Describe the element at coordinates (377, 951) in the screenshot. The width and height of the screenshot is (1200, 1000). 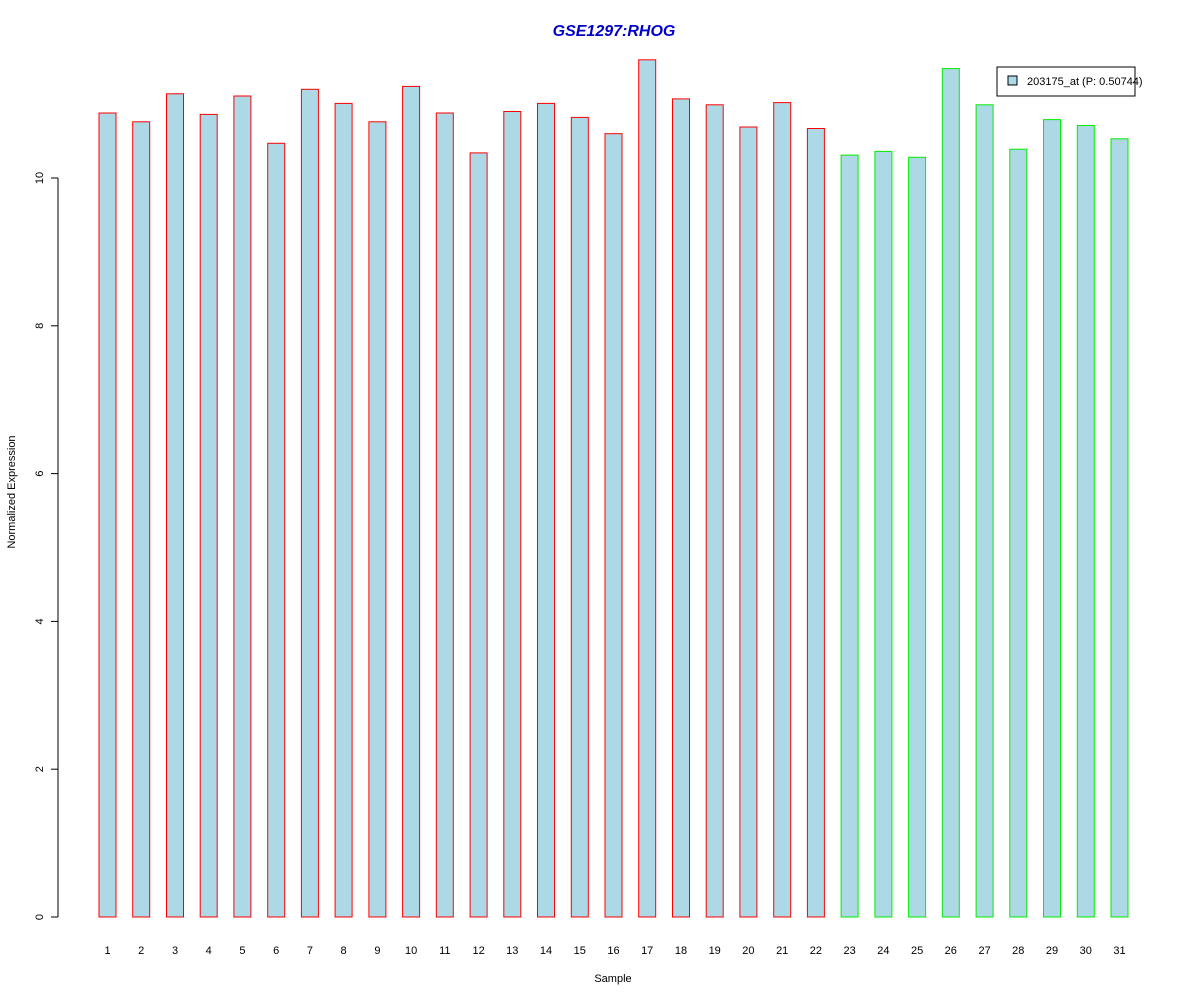
I see `x-tick-label: 9` at that location.